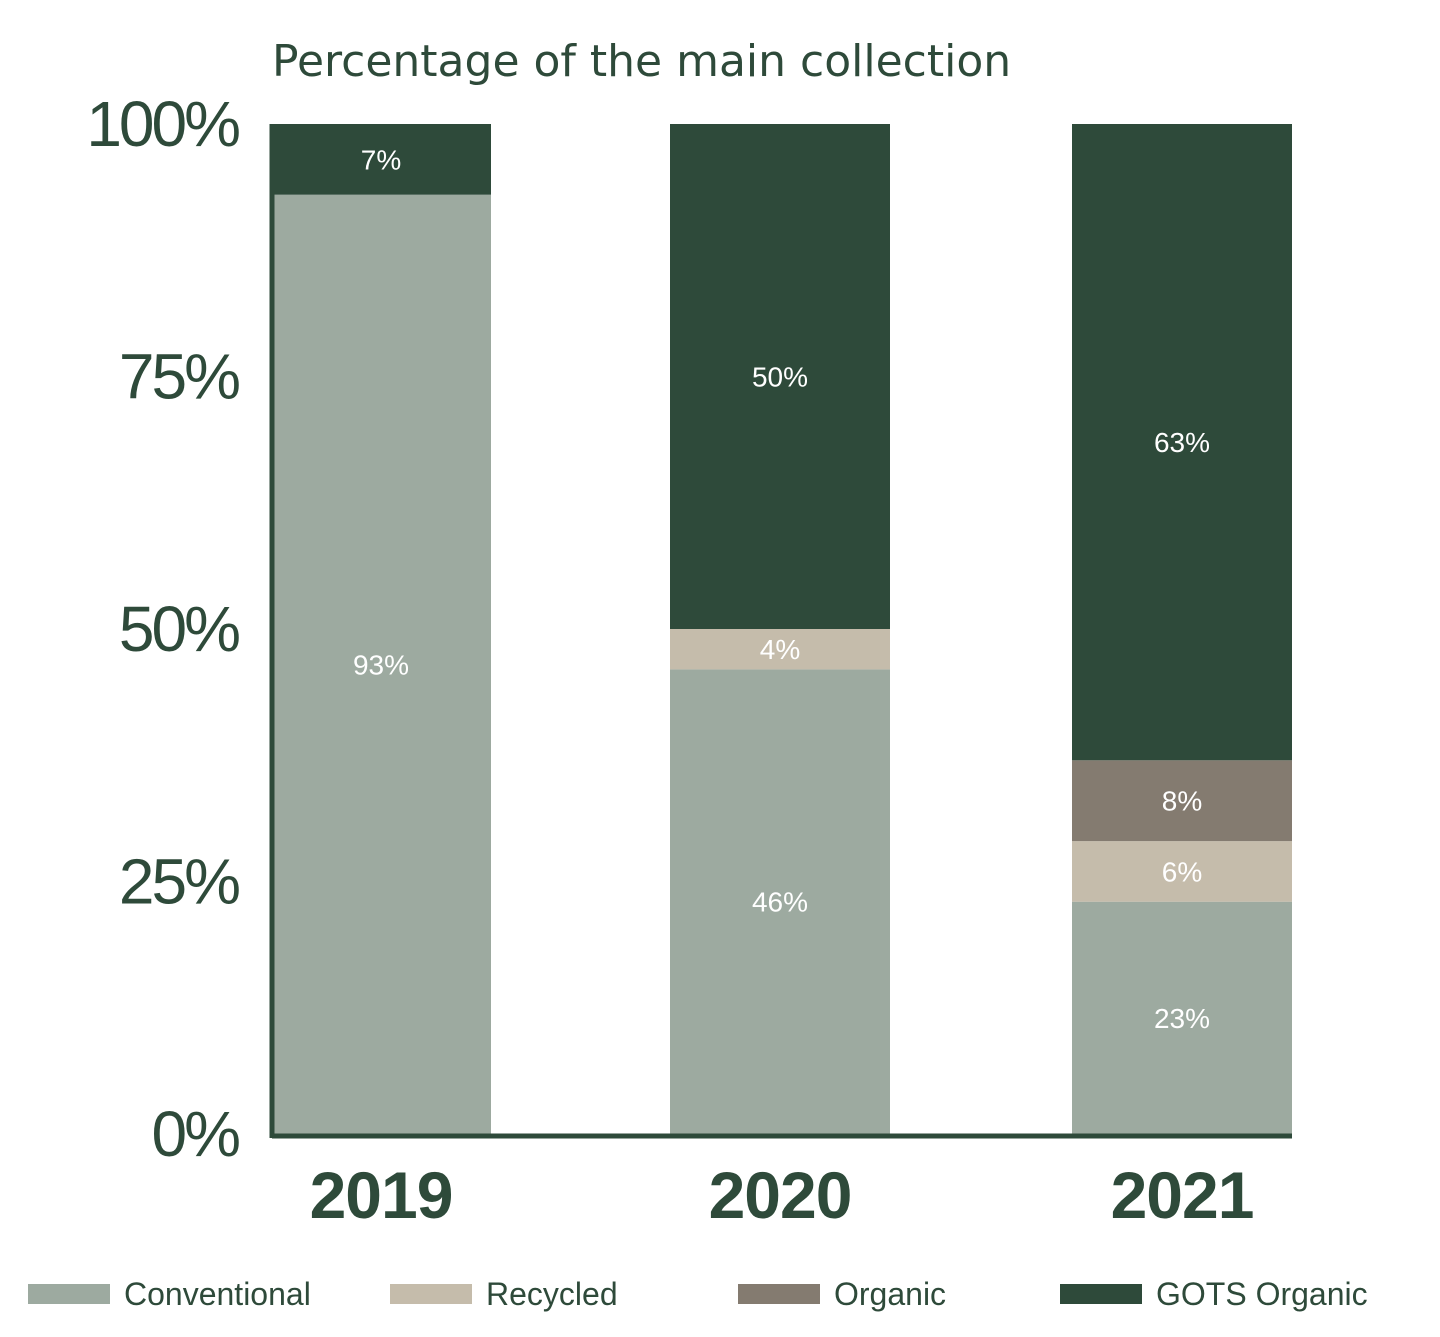 The width and height of the screenshot is (1440, 1337). I want to click on data-label-2020-conventional: 46%, so click(780, 902).